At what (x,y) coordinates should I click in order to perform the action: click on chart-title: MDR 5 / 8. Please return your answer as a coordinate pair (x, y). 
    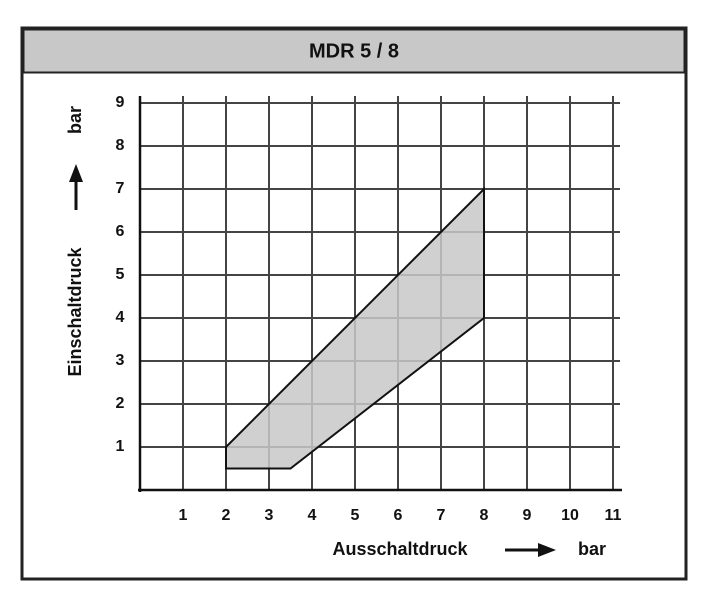
    Looking at the image, I should click on (354, 51).